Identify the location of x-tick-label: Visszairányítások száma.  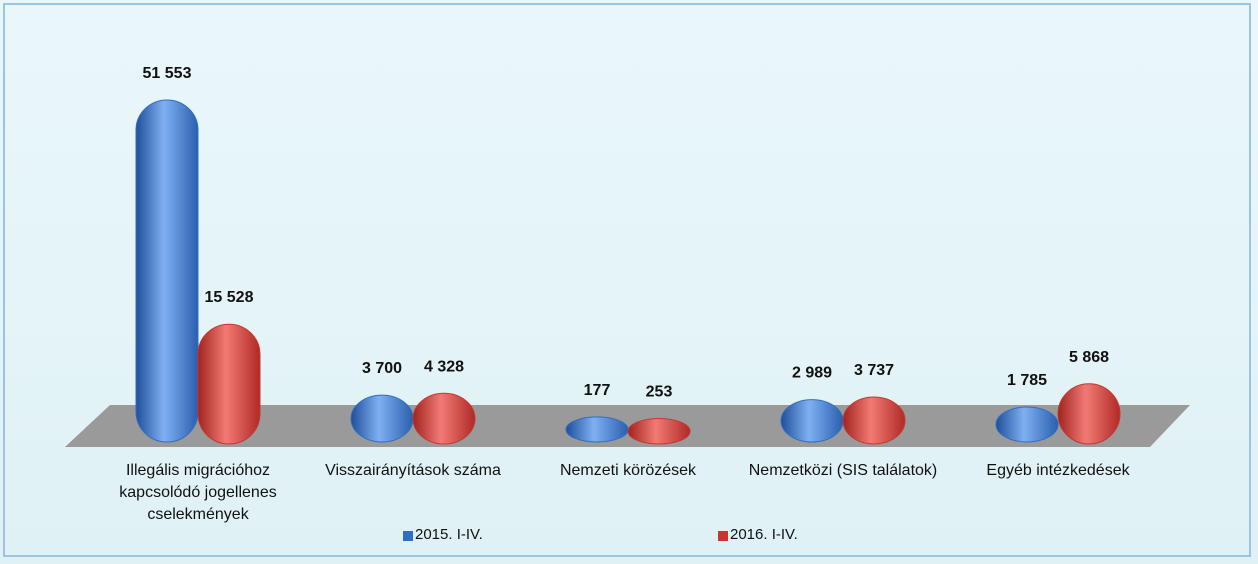
(413, 470).